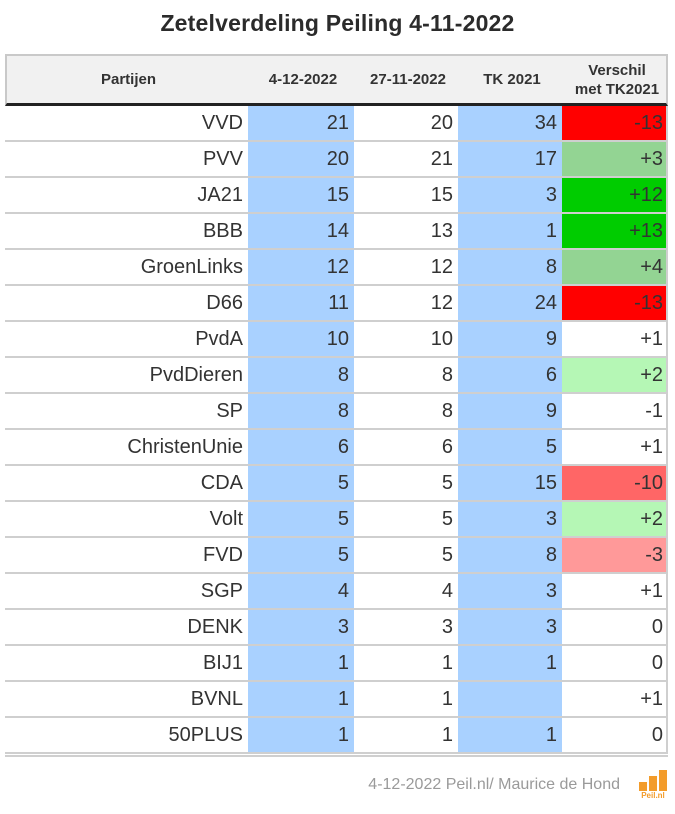 The height and width of the screenshot is (814, 675). I want to click on header-verschil: Verschil met TK2021, so click(617, 79).